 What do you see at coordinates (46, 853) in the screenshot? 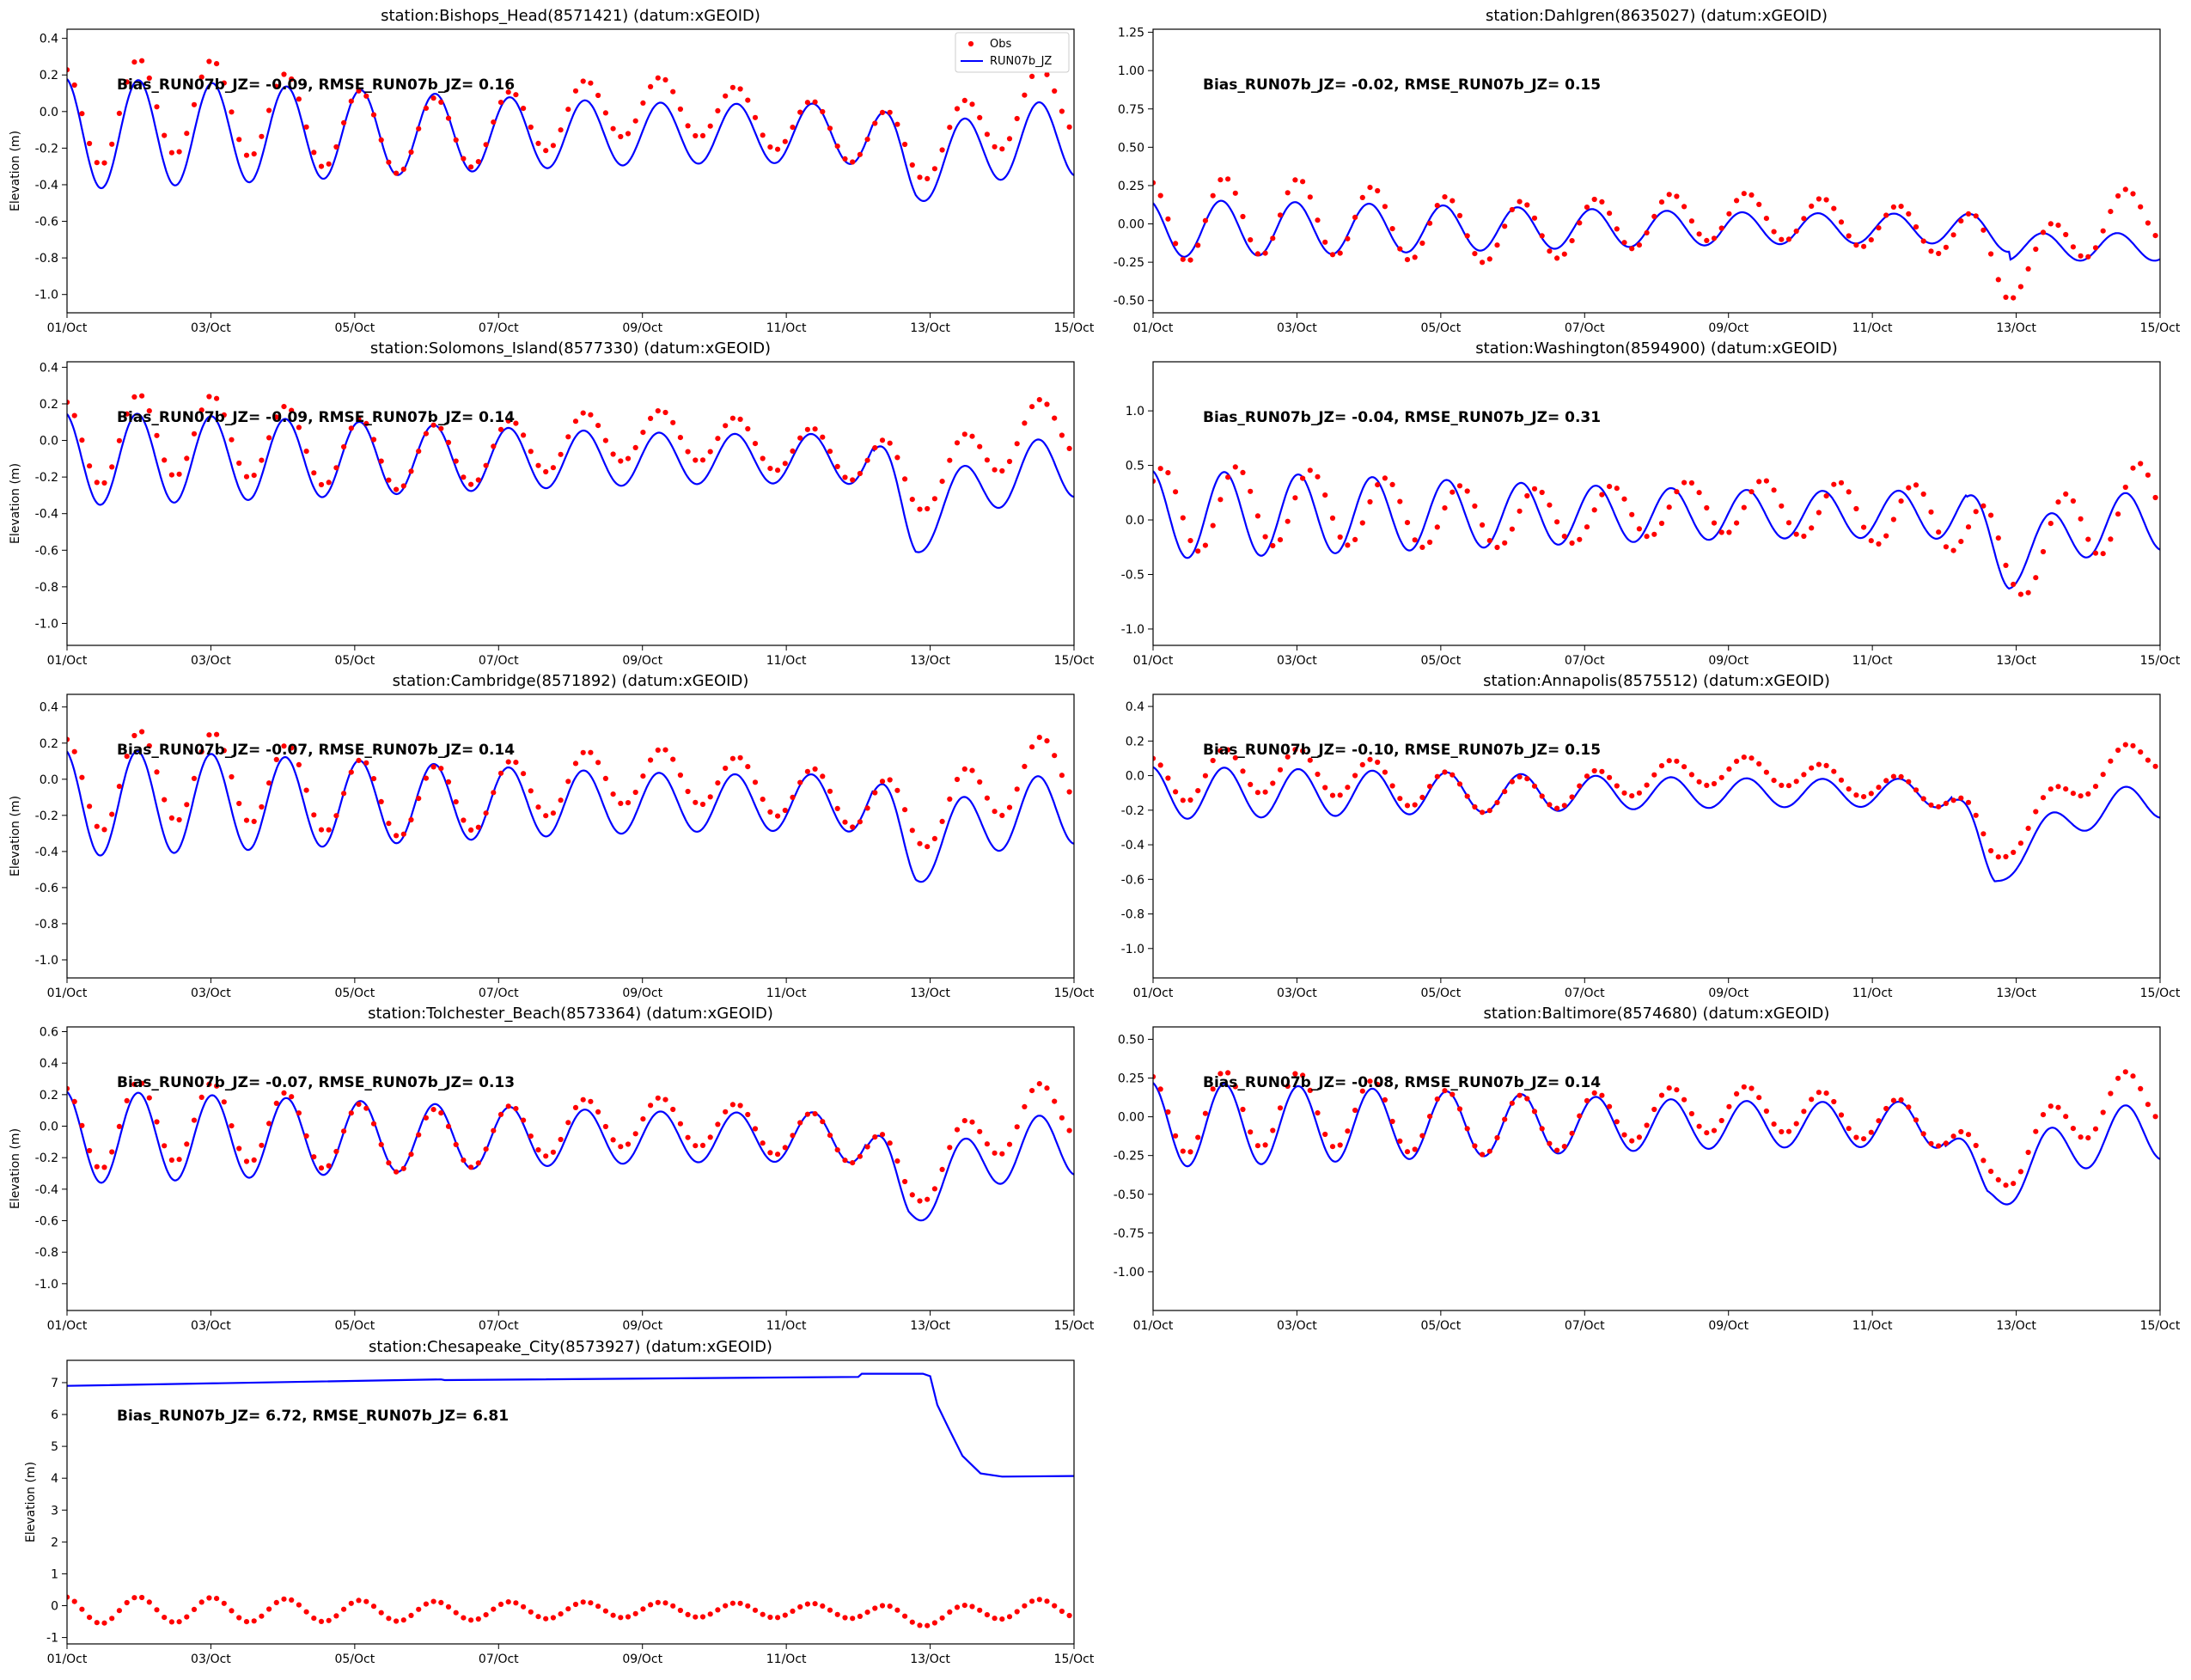
I see `y-tick-label: -0.4` at bounding box center [46, 853].